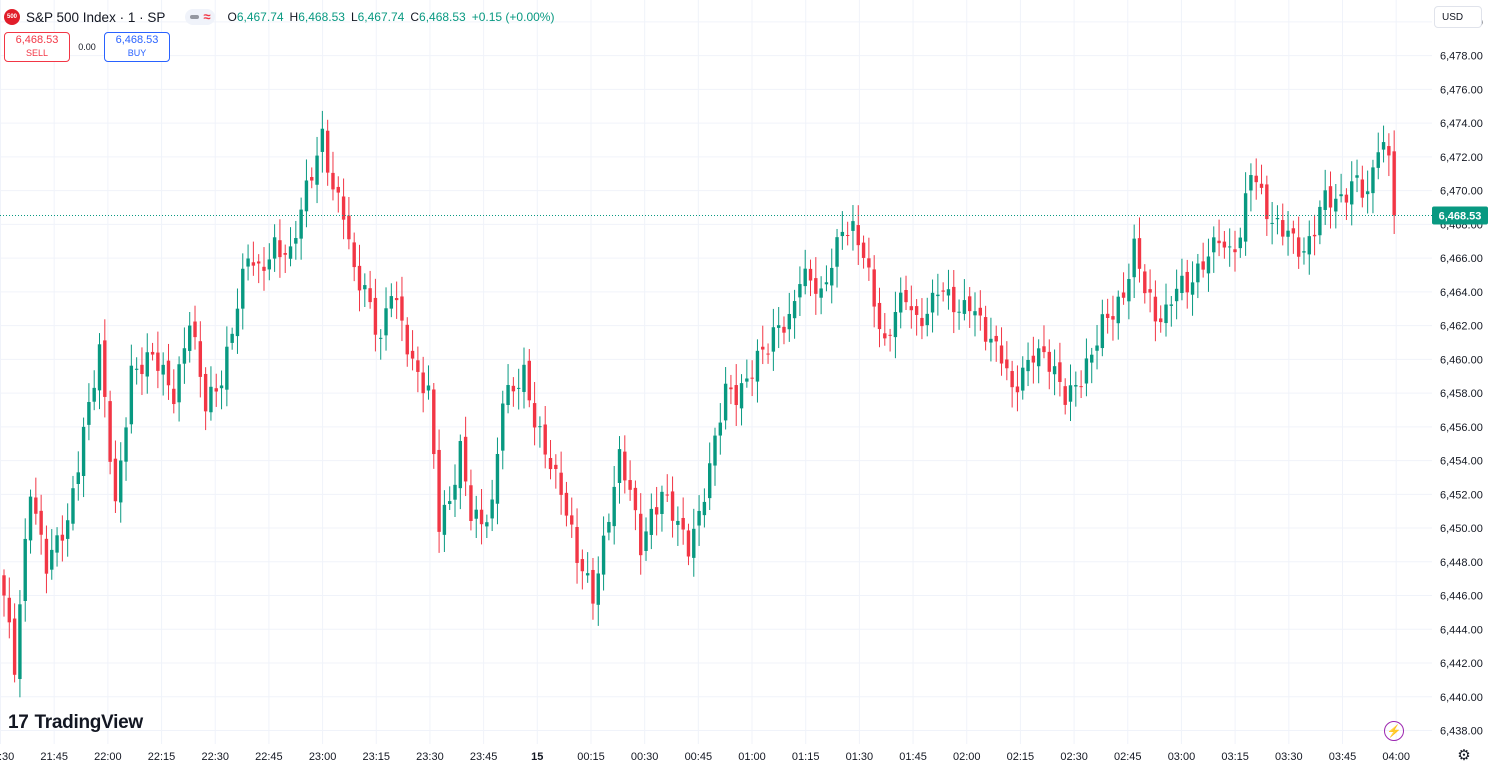 This screenshot has height=768, width=1488. I want to click on currency-select: USD, so click(1458, 17).